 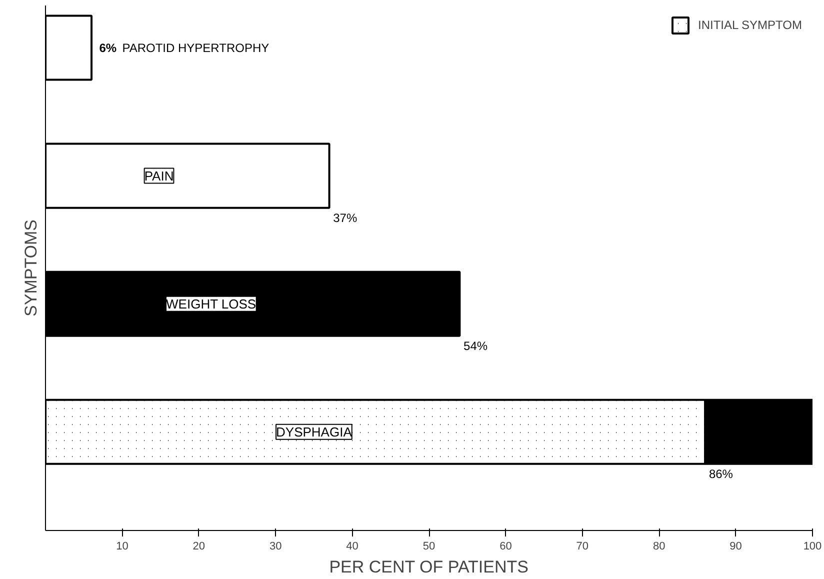 I want to click on x-tick-label: 10, so click(x=122, y=546).